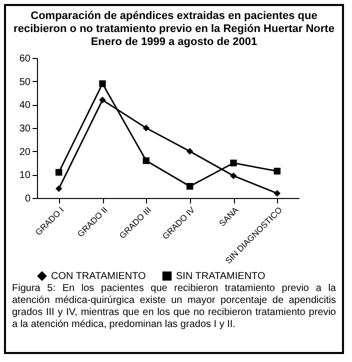 The width and height of the screenshot is (352, 362). Describe the element at coordinates (221, 276) in the screenshot. I see `legend-label: SIN TRATAMIENTO` at that location.